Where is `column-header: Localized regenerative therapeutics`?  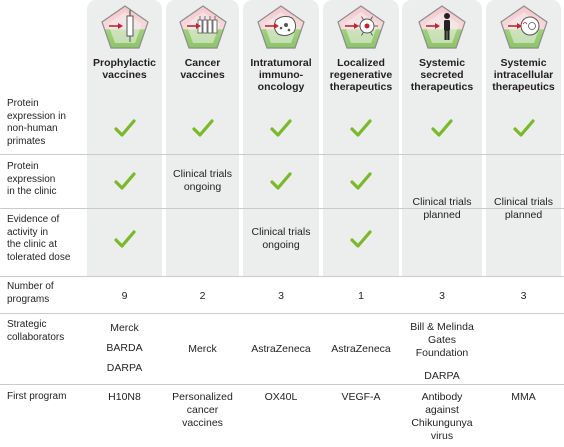
column-header: Localized regenerative therapeutics is located at coordinates (361, 75).